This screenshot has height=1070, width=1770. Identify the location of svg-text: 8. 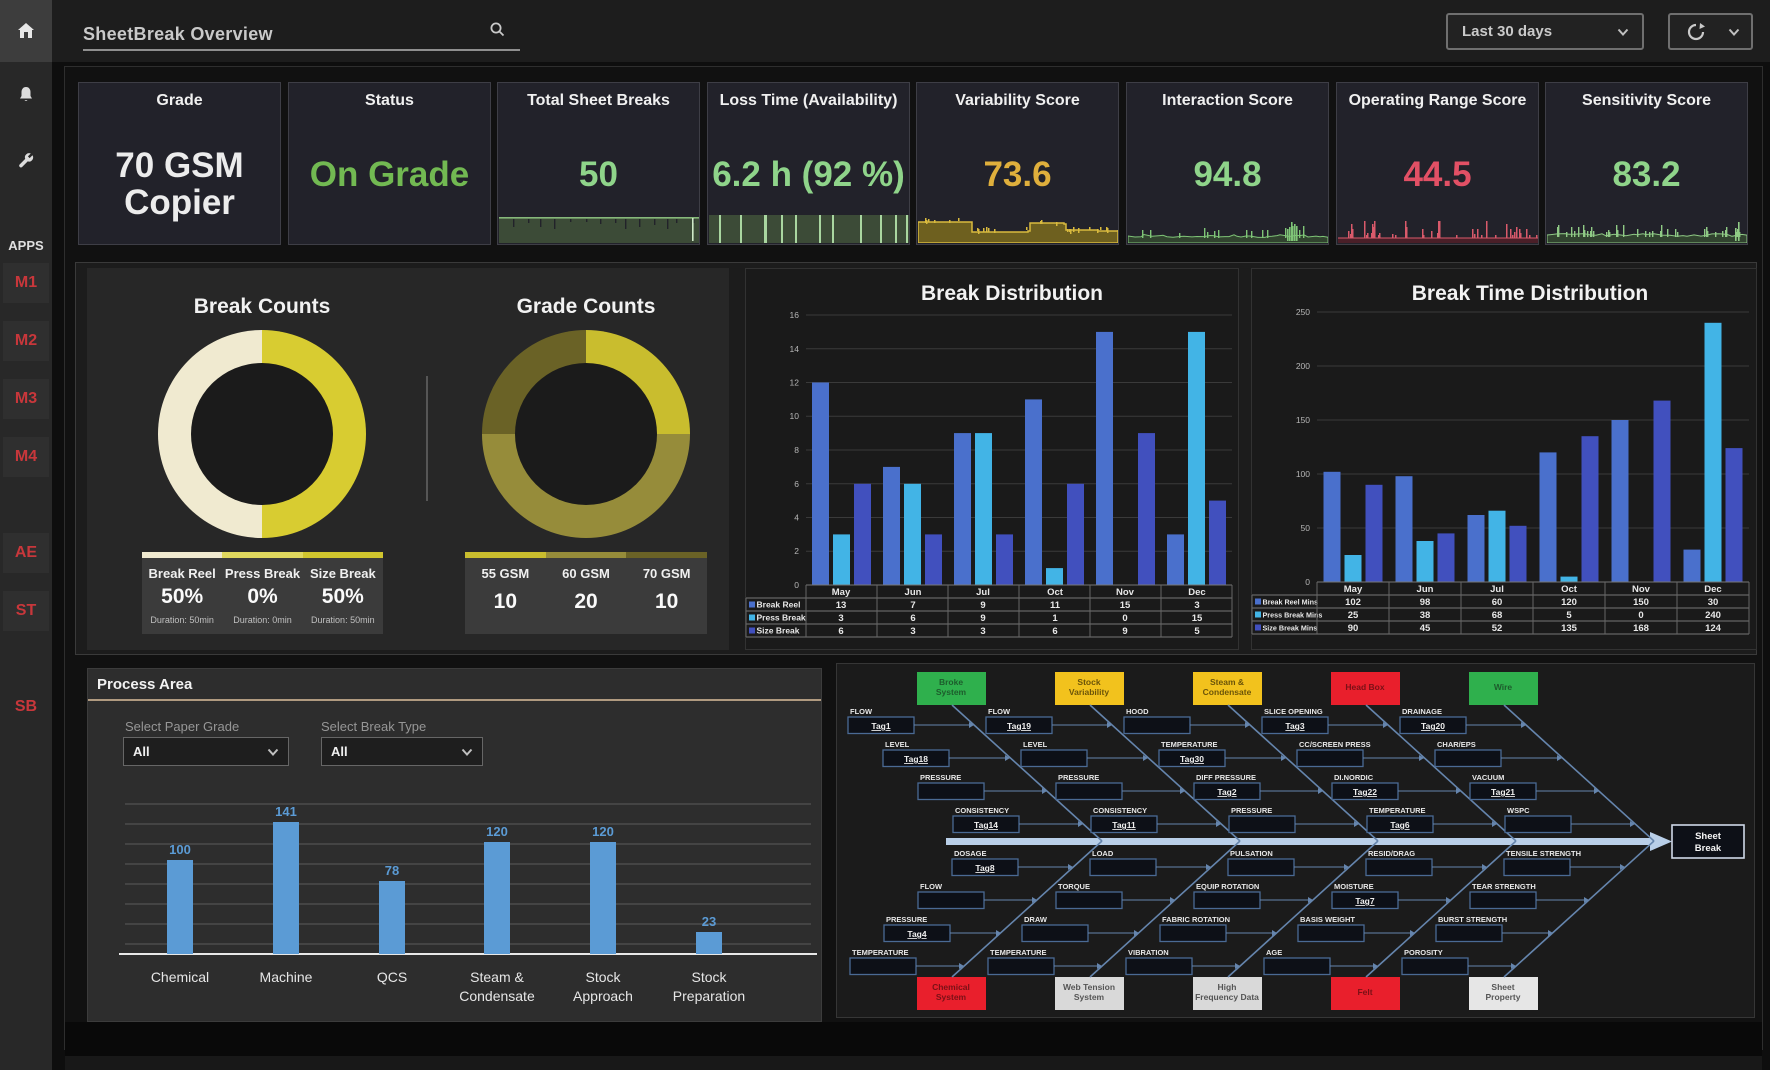
(796, 450).